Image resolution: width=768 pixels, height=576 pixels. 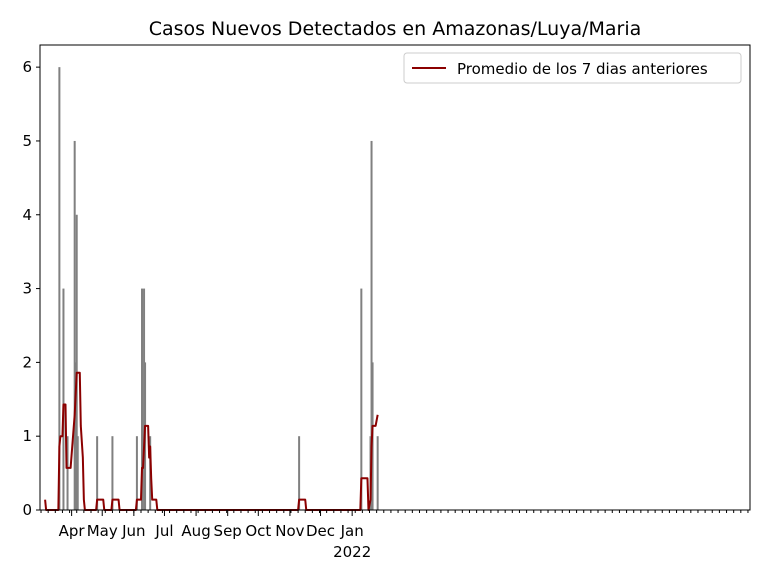 I want to click on legend: Promedio de los 7 dias anteriores, so click(x=572, y=68).